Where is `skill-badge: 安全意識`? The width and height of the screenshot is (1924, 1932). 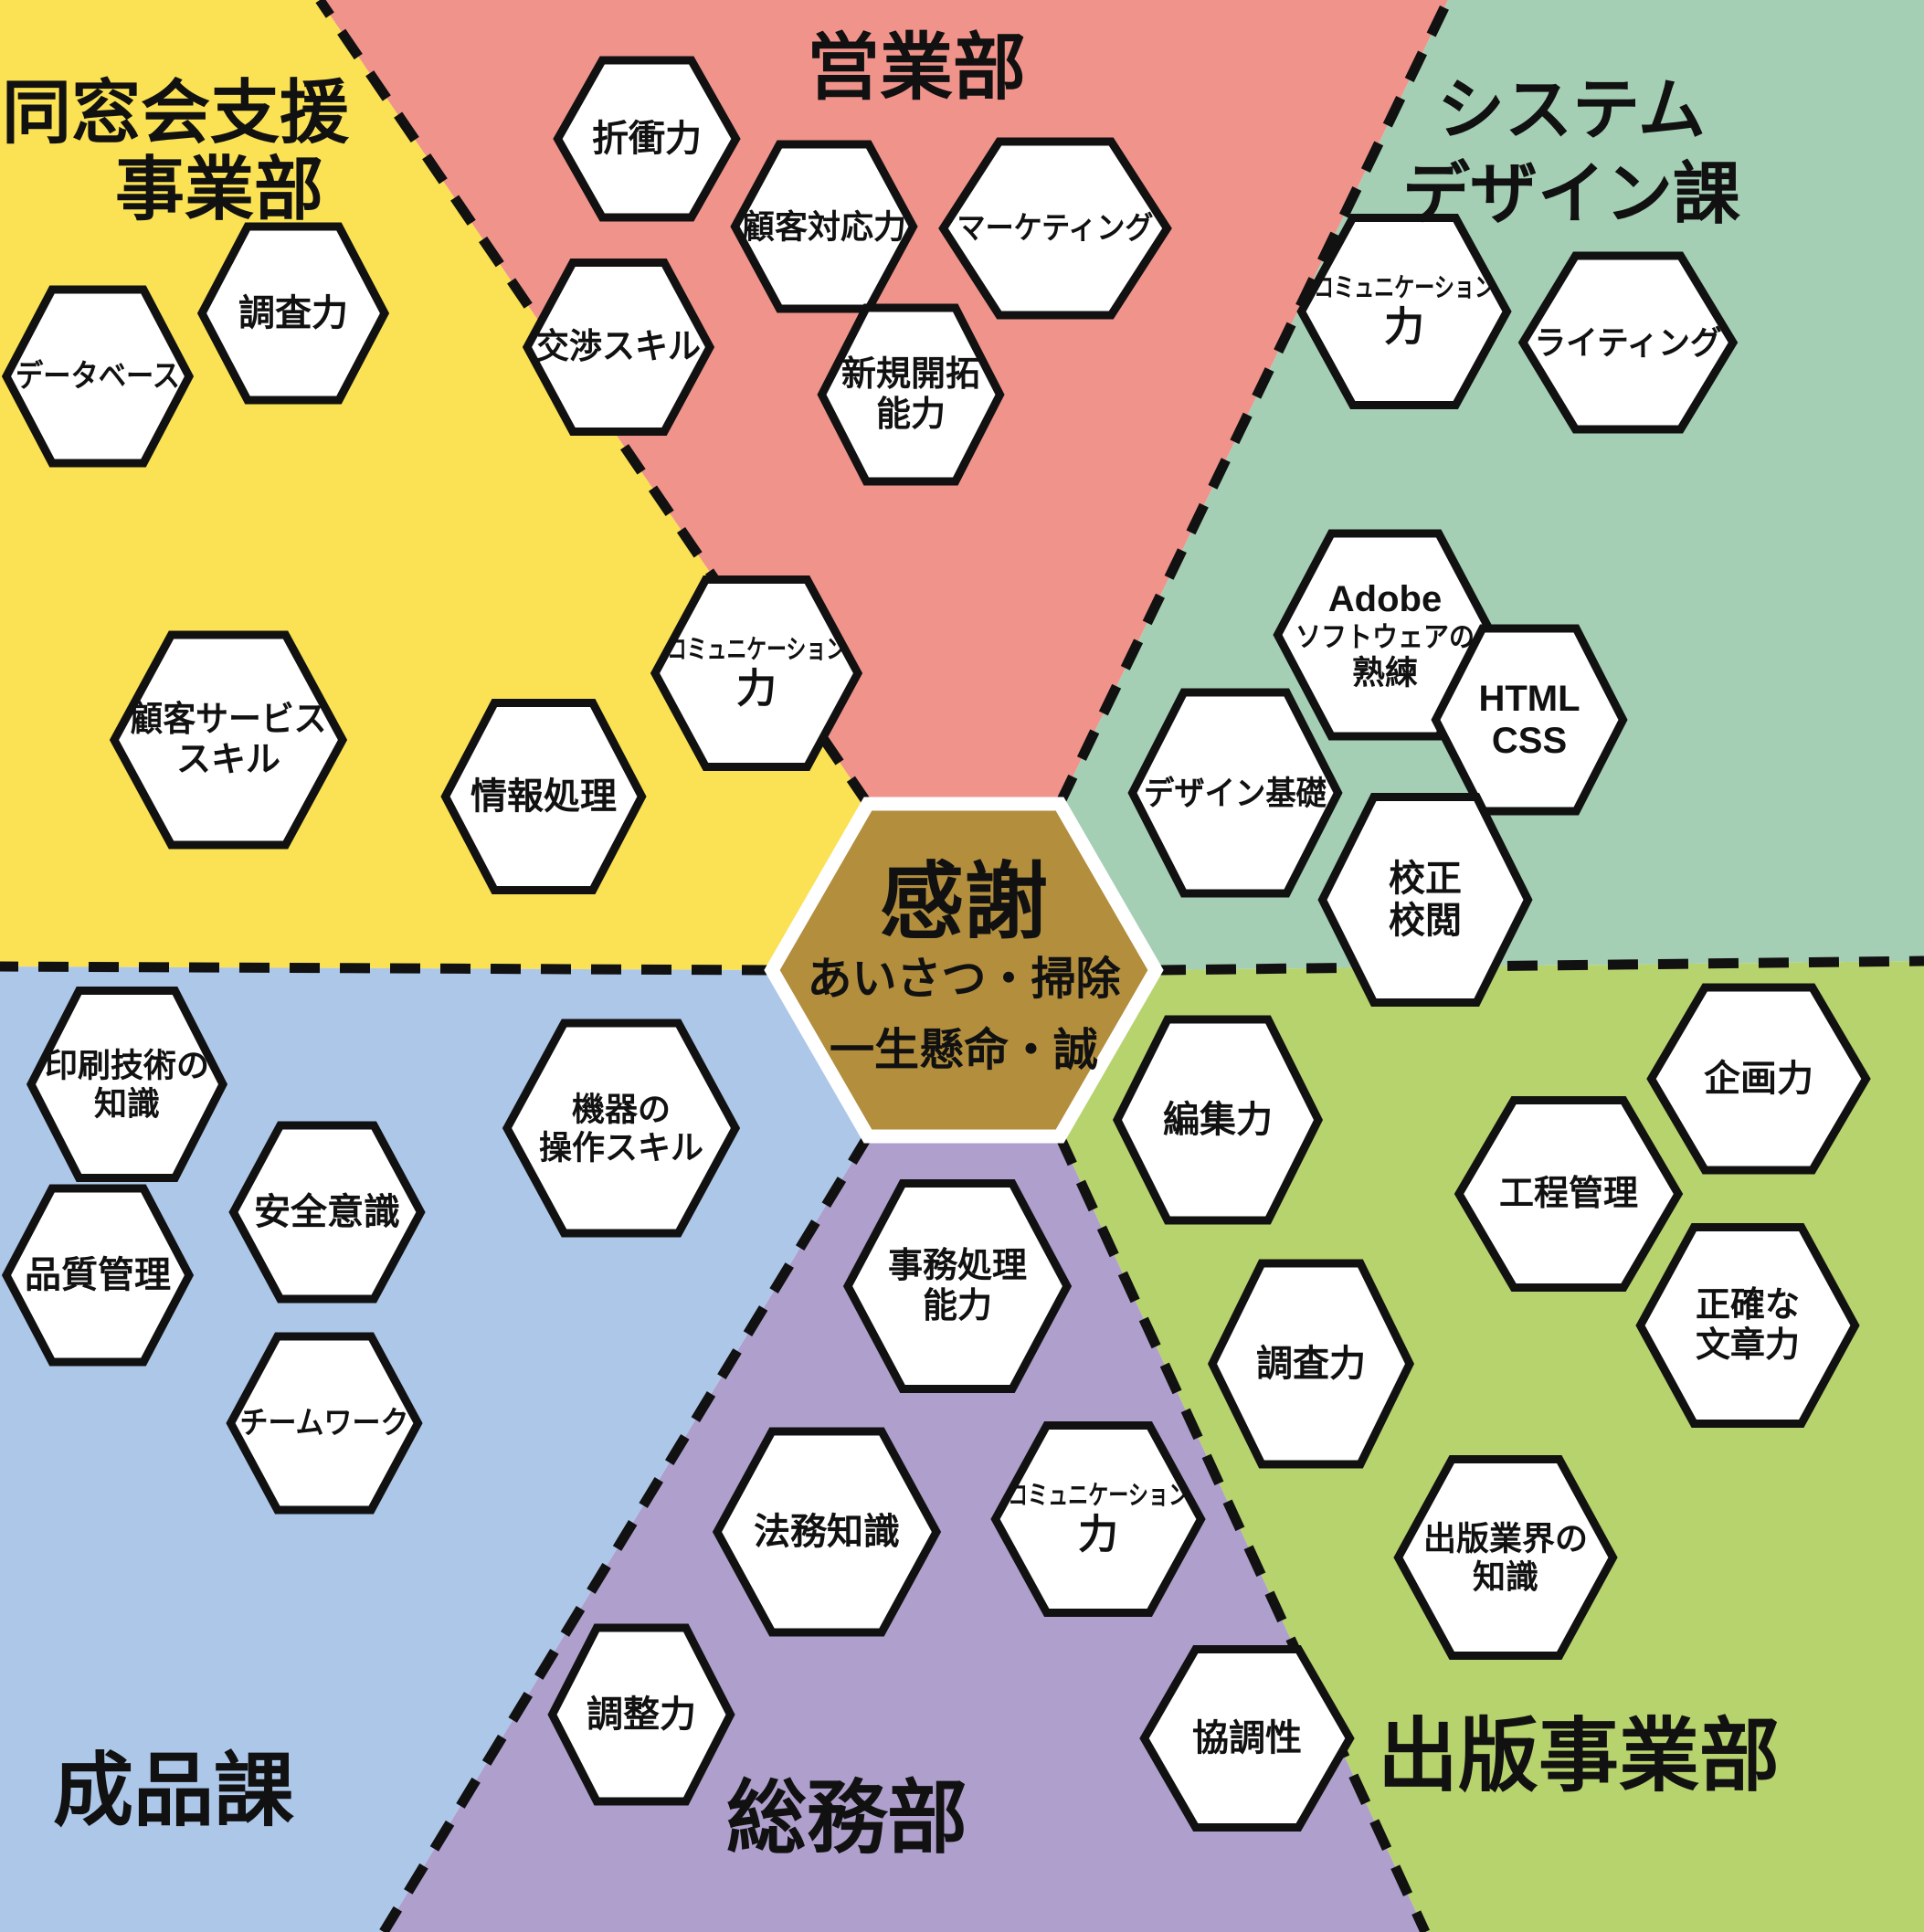 skill-badge: 安全意識 is located at coordinates (327, 1212).